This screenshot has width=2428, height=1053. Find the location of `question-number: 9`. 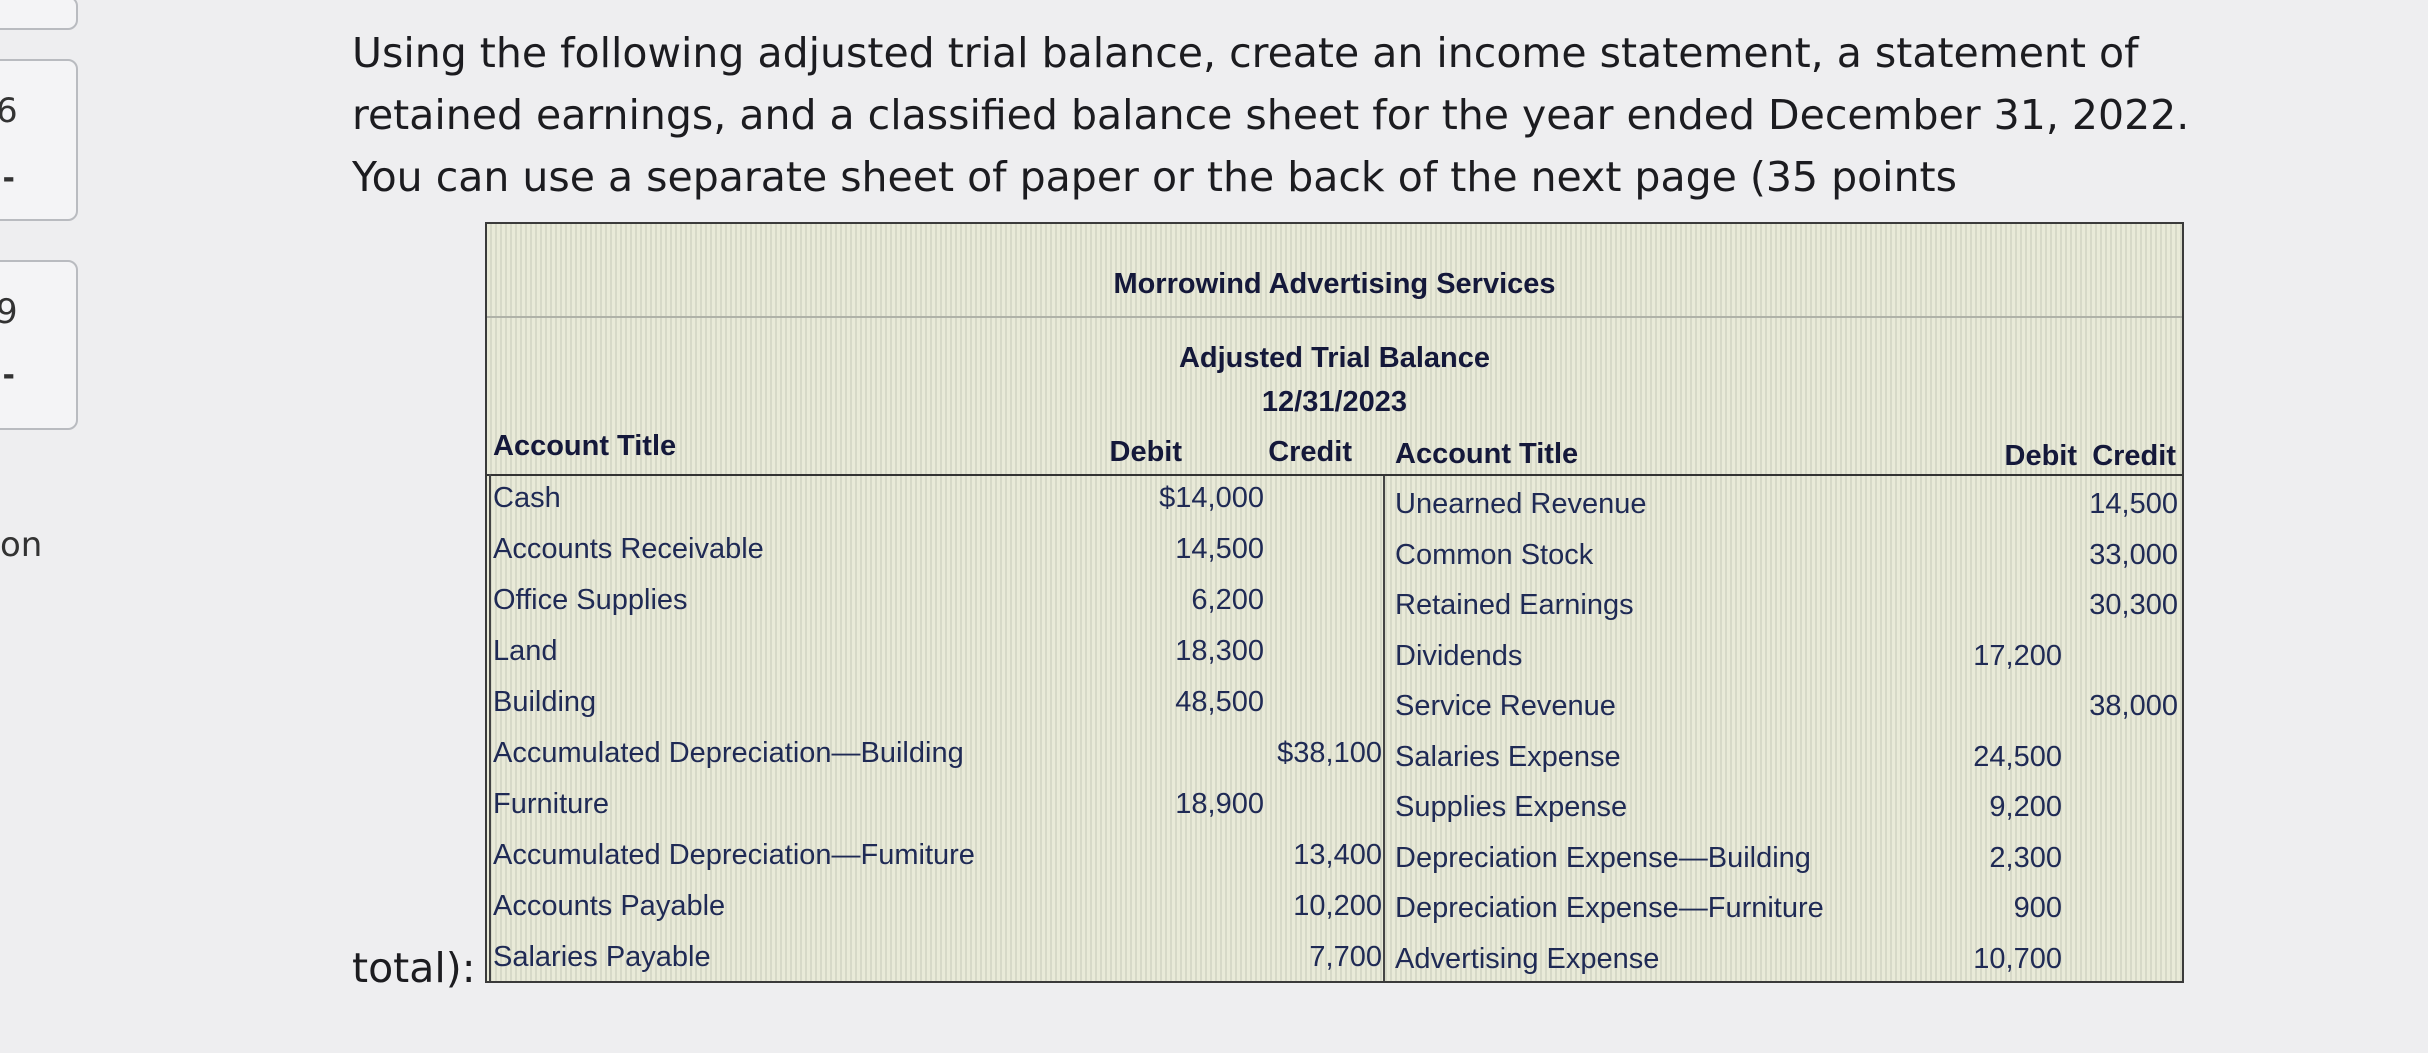

question-number: 9 is located at coordinates (9, 312).